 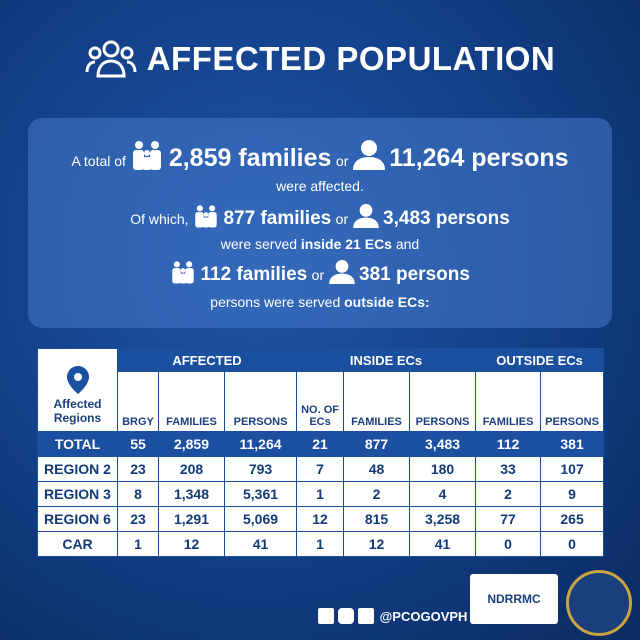 I want to click on summary-line: persons were served outside ECs:, so click(x=320, y=302).